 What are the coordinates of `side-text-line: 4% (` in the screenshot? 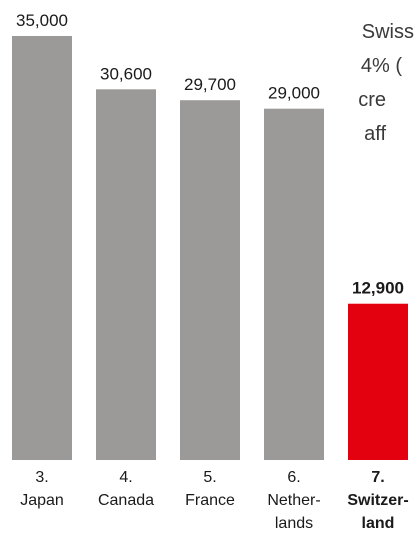 It's located at (381, 66).